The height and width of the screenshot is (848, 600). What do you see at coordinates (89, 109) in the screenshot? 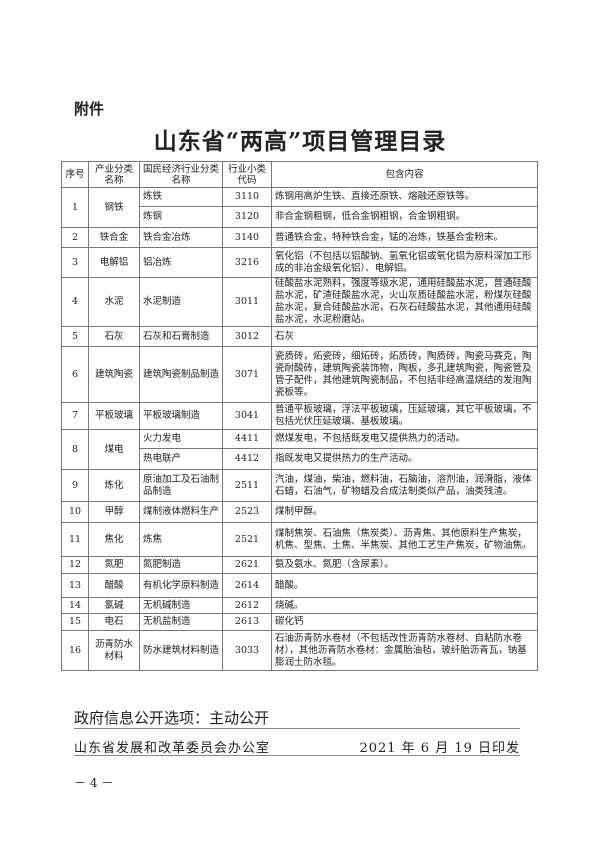
I see `attachment-label: 附件` at bounding box center [89, 109].